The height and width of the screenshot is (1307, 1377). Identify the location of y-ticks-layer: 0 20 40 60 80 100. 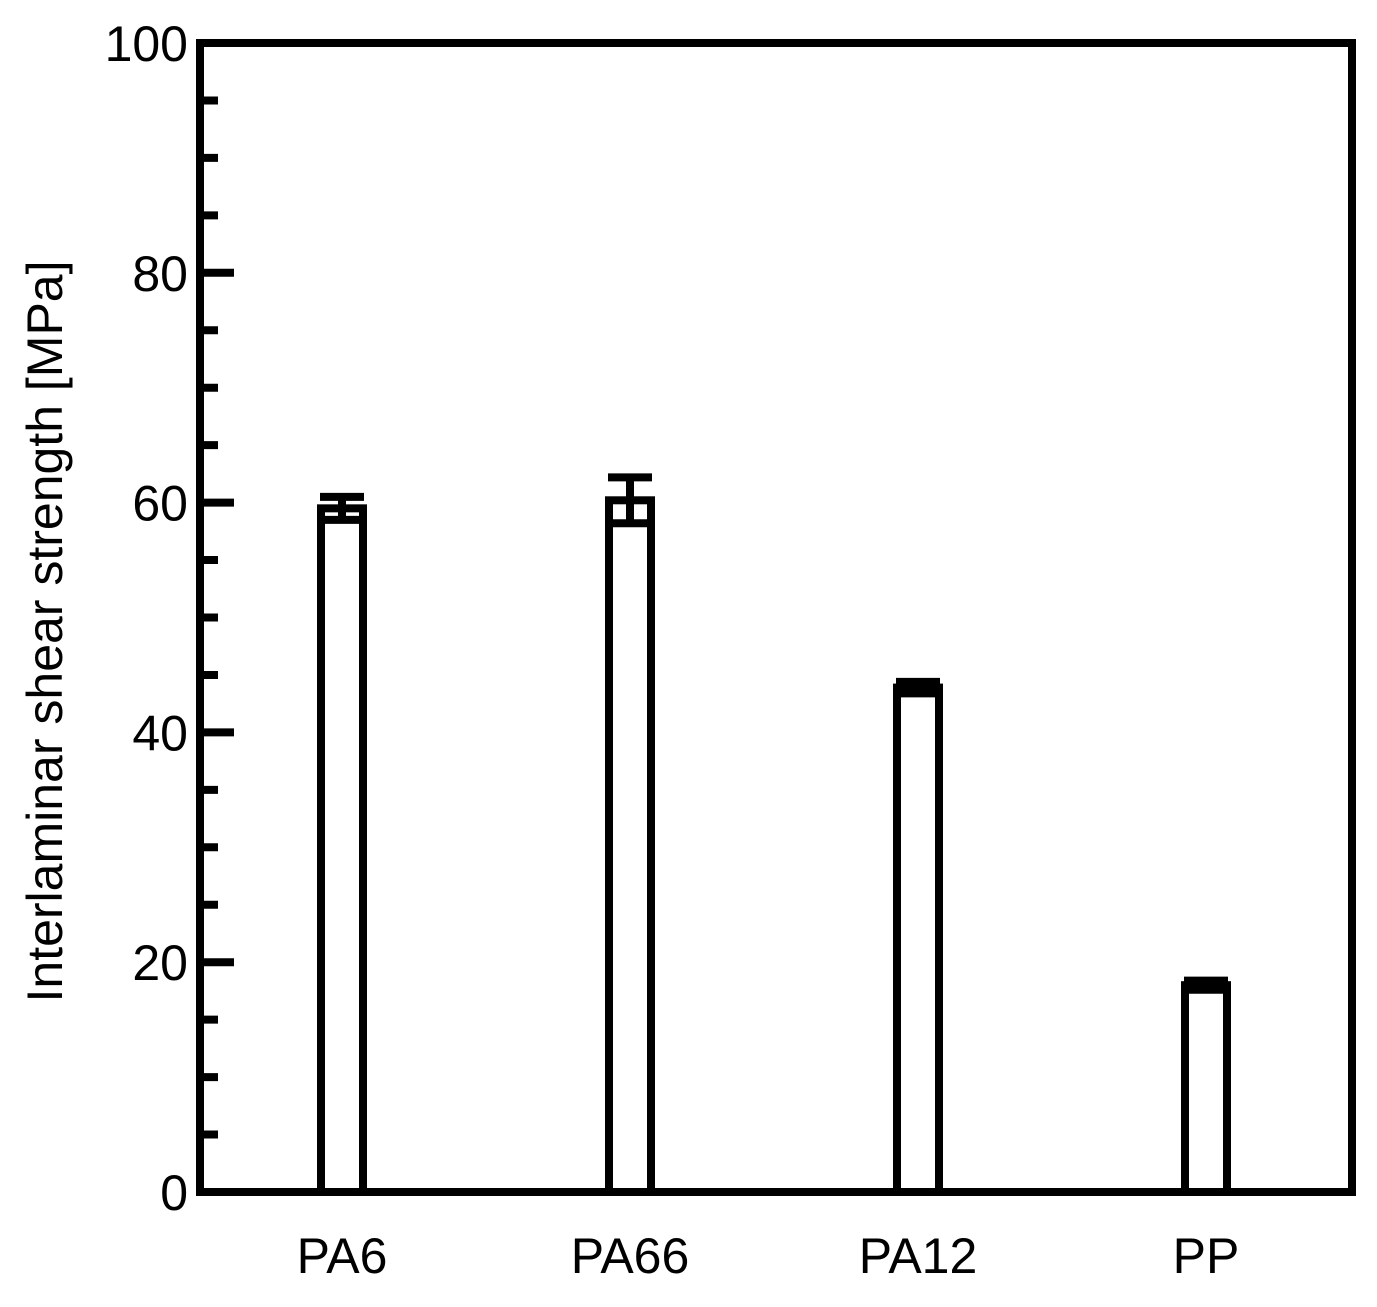
(169, 618).